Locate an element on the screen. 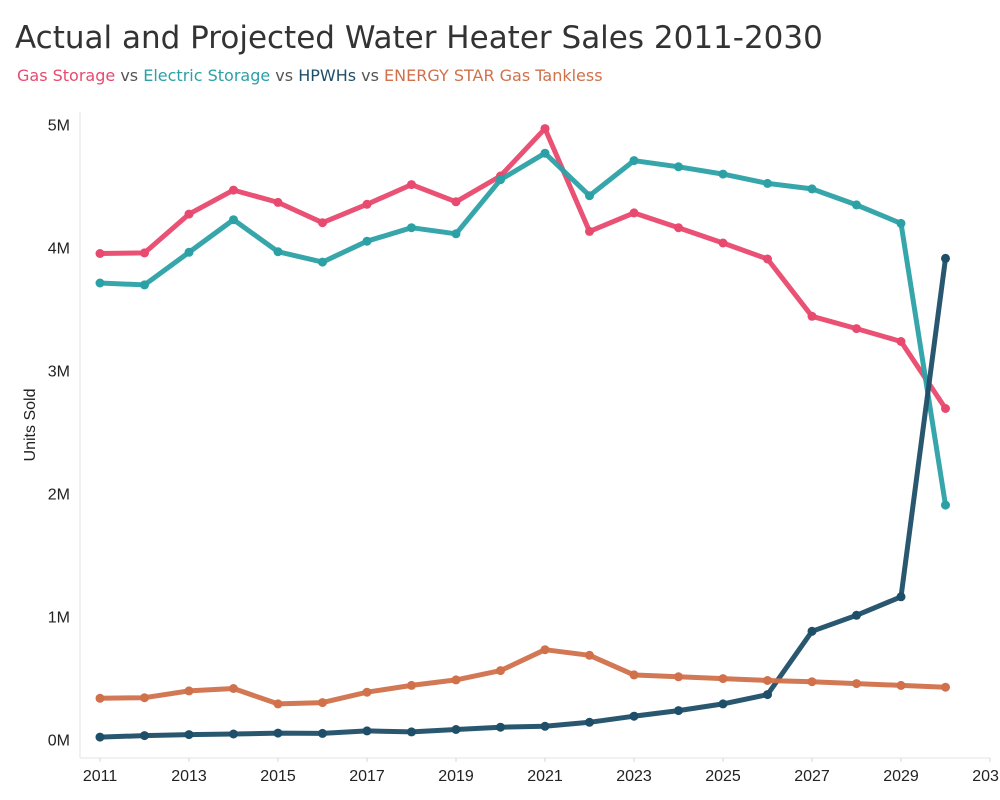 The image size is (1000, 800). series-line is located at coordinates (522, 677).